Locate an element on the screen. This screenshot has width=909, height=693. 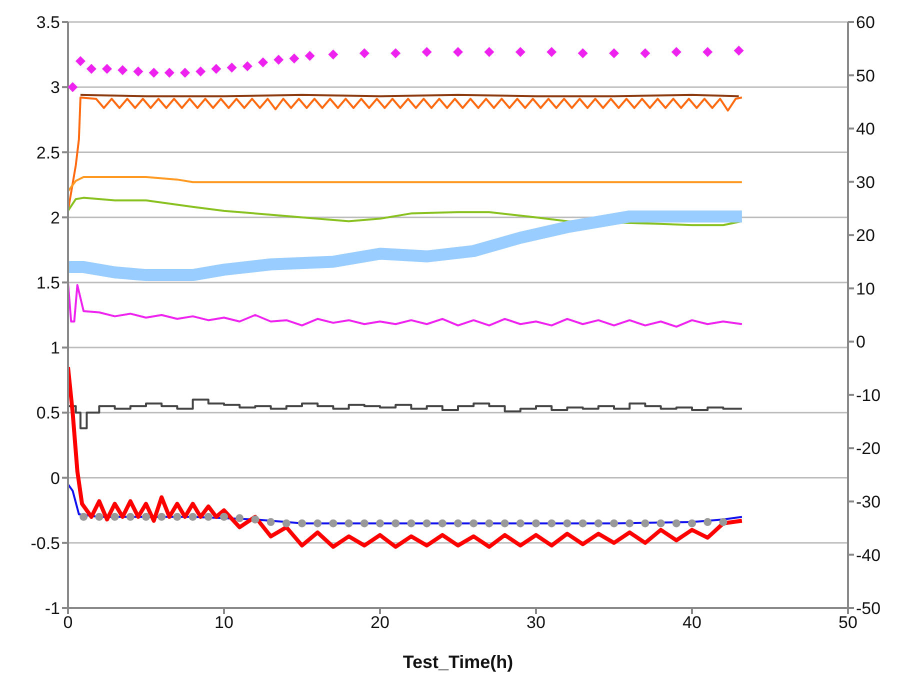
y-tick-label: 0 is located at coordinates (55, 478).